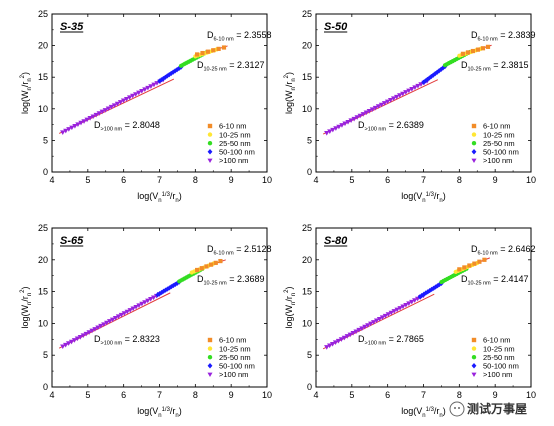  What do you see at coordinates (239, 250) in the screenshot?
I see `fractal-dimension-label: D6-10 nm = 2.5128` at bounding box center [239, 250].